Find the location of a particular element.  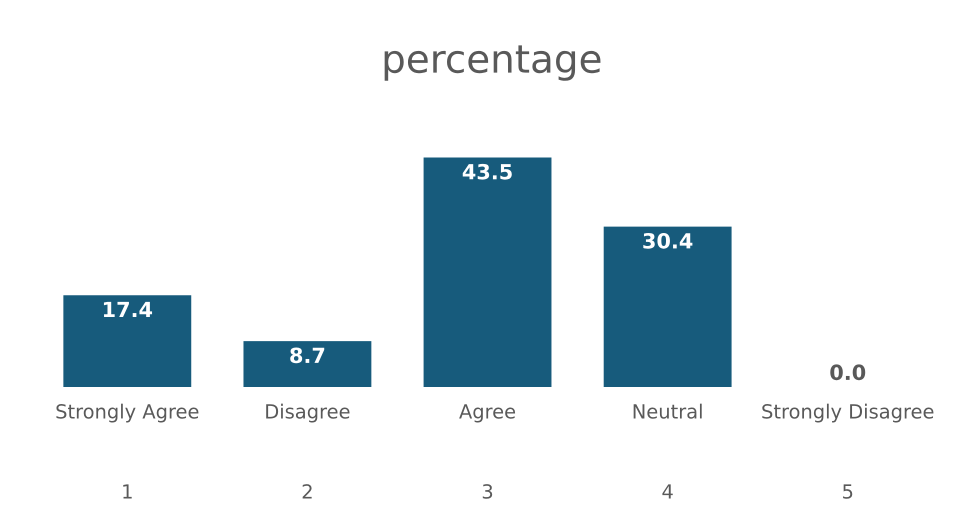

text: 5 is located at coordinates (847, 491).